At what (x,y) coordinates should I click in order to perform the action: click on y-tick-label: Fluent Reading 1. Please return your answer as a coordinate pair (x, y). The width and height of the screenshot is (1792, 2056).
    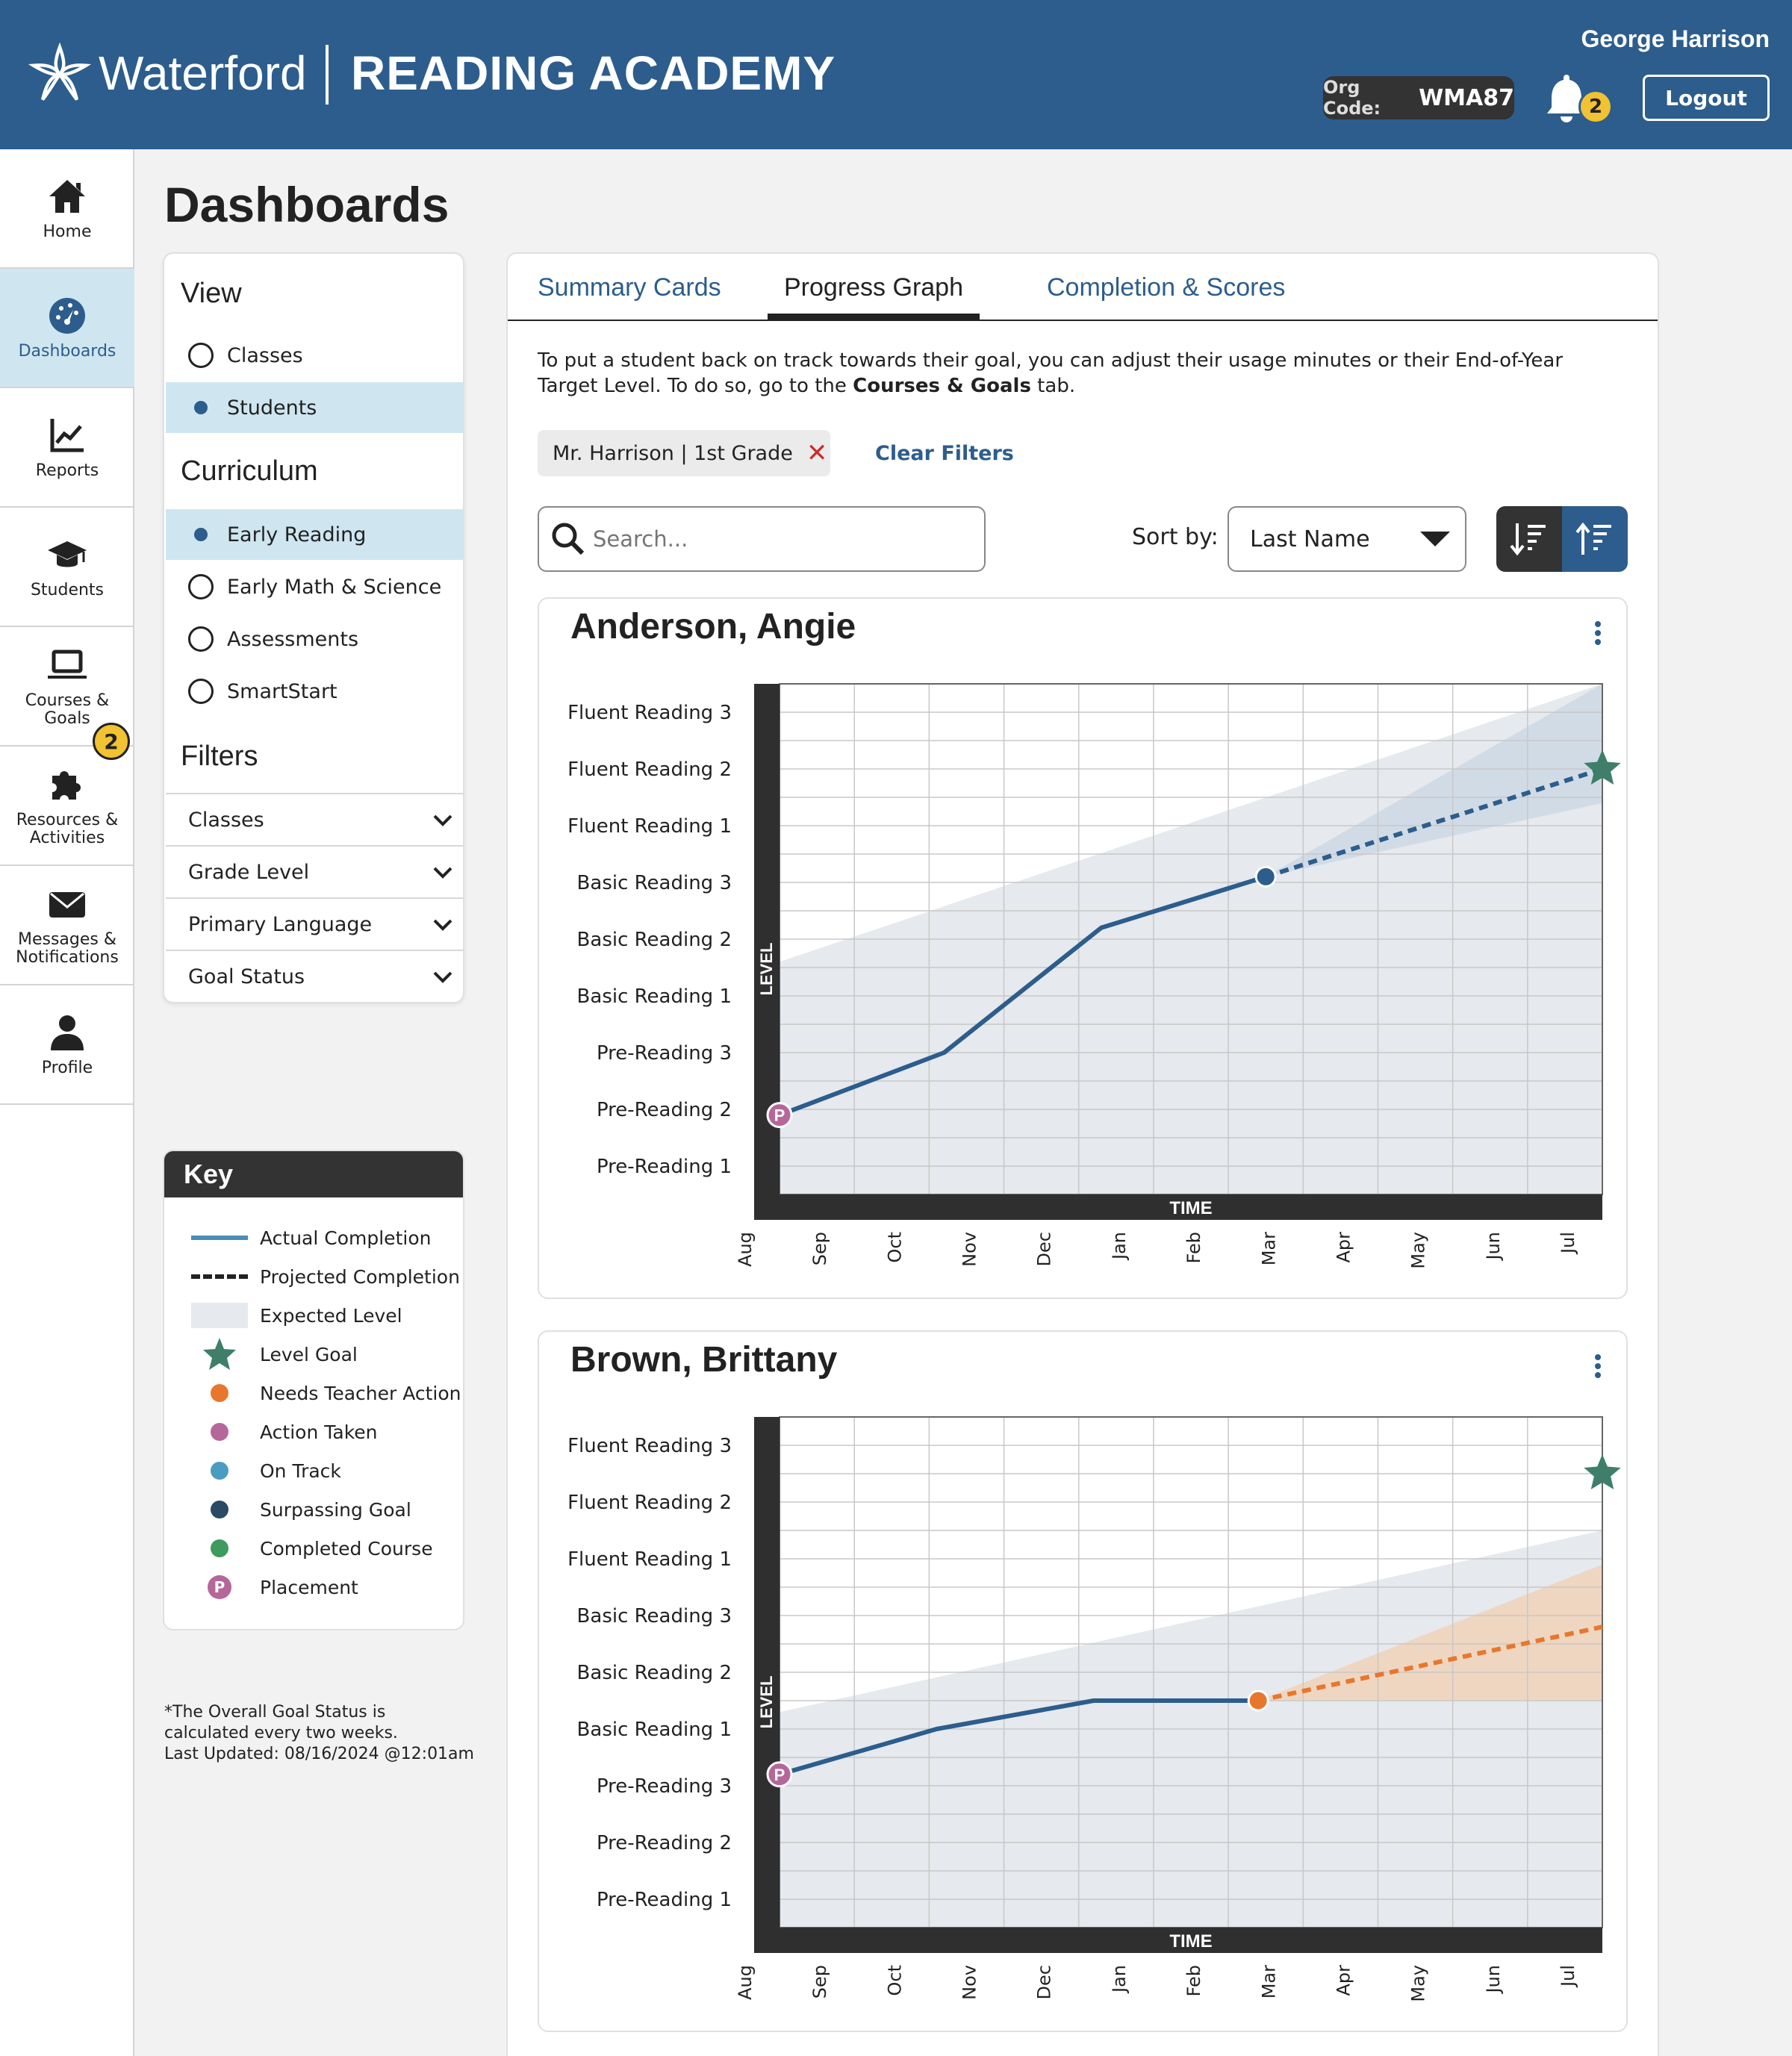
    Looking at the image, I should click on (649, 1560).